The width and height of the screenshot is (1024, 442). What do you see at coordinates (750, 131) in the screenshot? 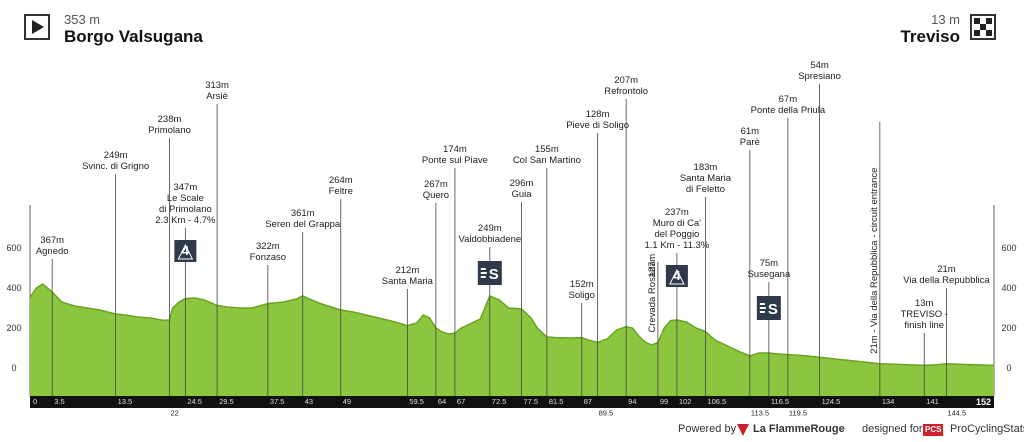
I see `waypoint-altitude: 61m` at bounding box center [750, 131].